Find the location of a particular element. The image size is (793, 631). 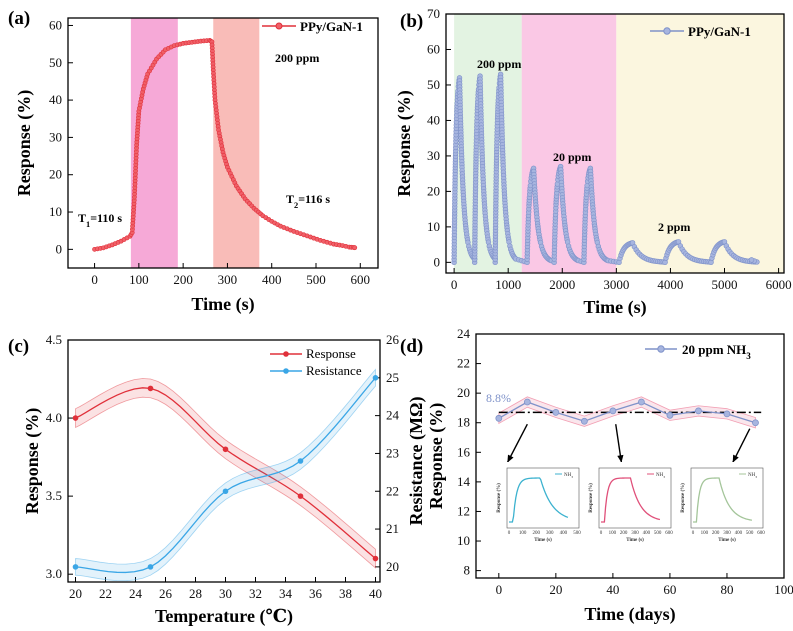

y-tick-label: 12 is located at coordinates (463, 510).